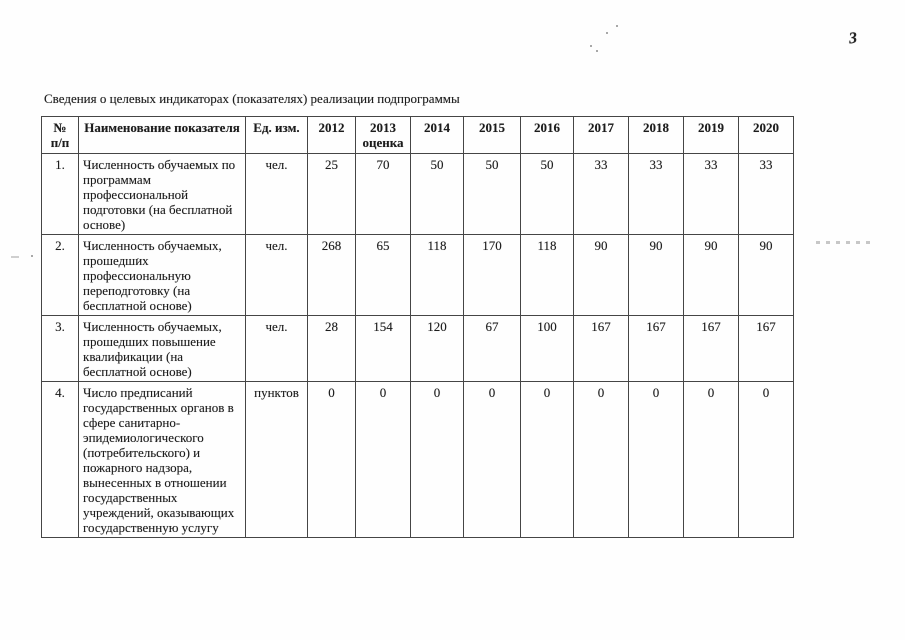 This screenshot has height=640, width=905. What do you see at coordinates (437, 459) in the screenshot?
I see `value-2014: 0` at bounding box center [437, 459].